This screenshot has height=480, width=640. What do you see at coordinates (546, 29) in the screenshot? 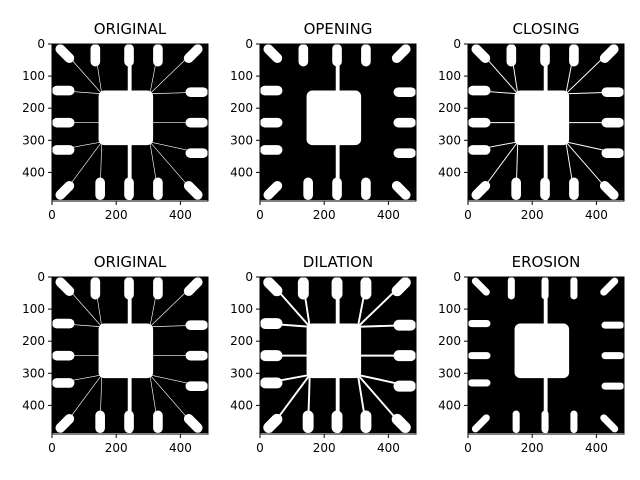
I see `panel-title: CLOSING` at bounding box center [546, 29].